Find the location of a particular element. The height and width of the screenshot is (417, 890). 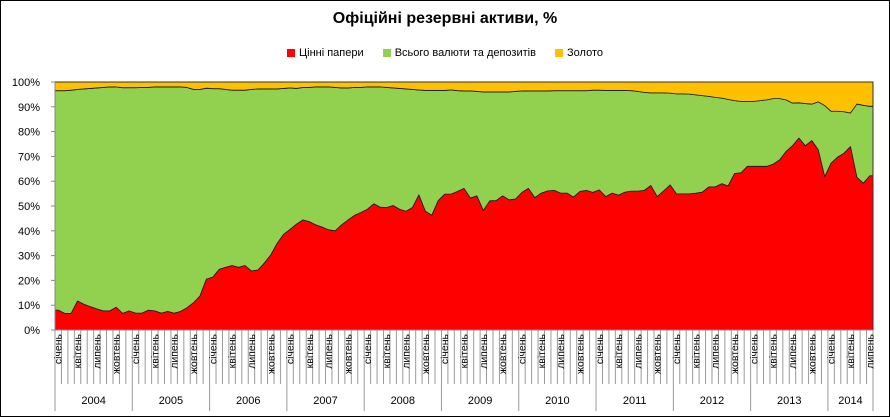

legend-label: Цінні папери is located at coordinates (331, 53).